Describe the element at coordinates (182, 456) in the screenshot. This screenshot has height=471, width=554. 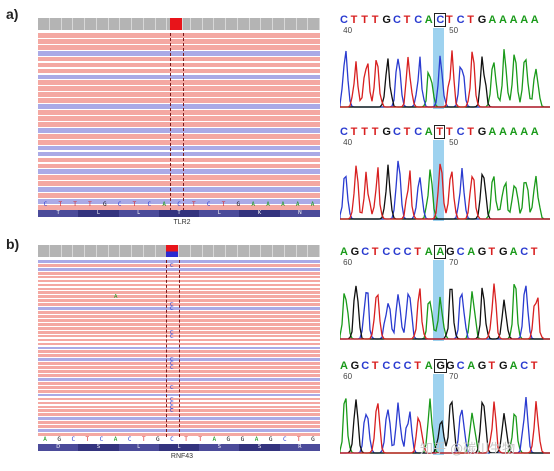
I see `gene-label-b: RNF43` at that location.